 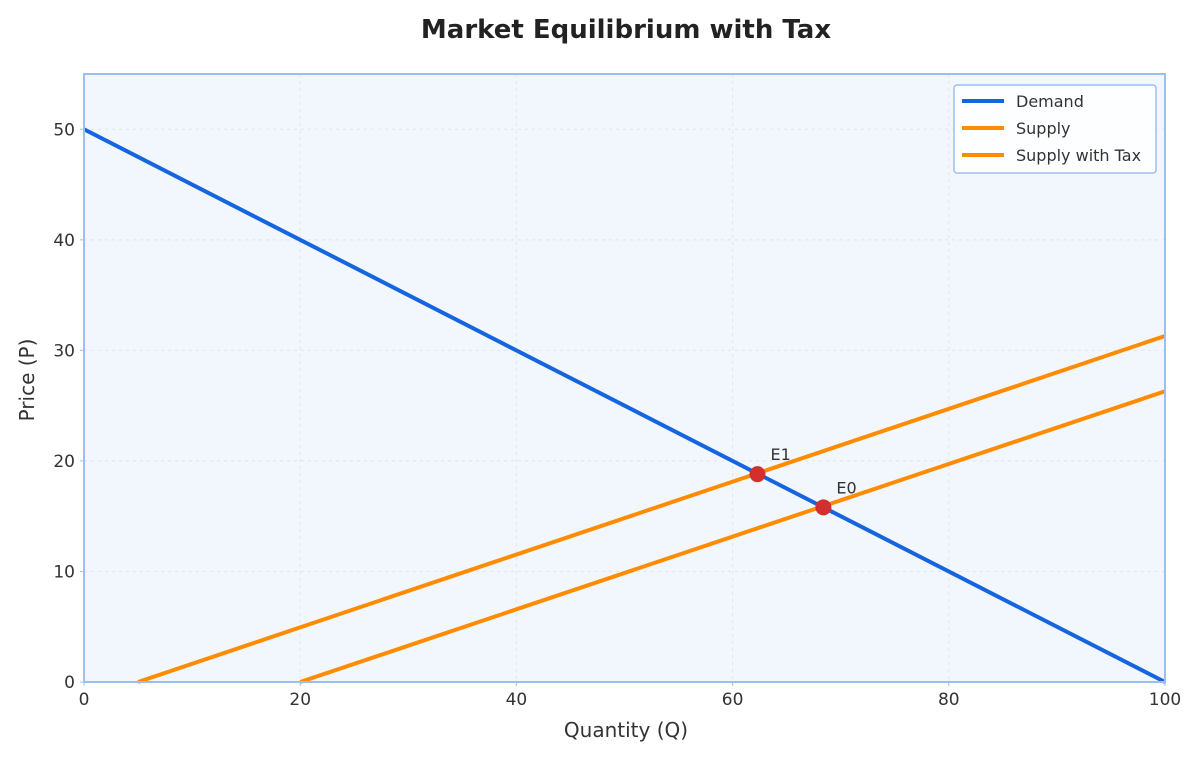 What do you see at coordinates (626, 30) in the screenshot?
I see `chart-title: Market Equilibrium with Tax` at bounding box center [626, 30].